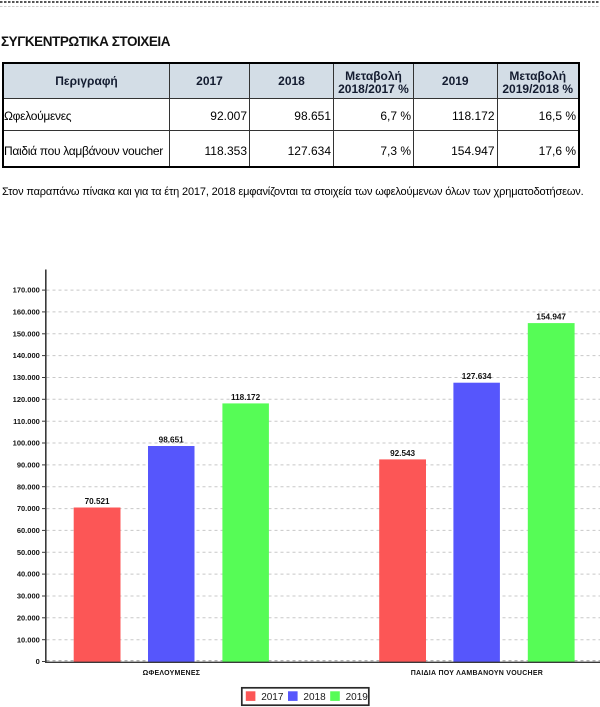 The image size is (600, 707). I want to click on svg-text: 2017, so click(272, 697).